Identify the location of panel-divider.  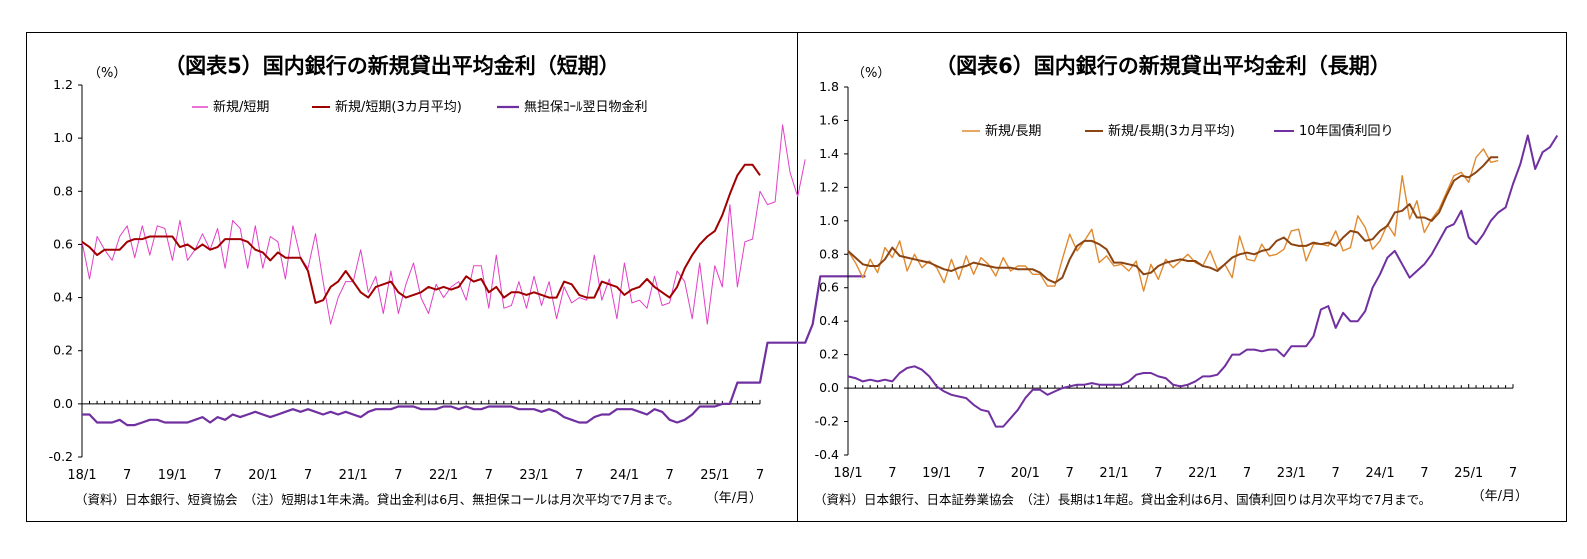
(797, 277).